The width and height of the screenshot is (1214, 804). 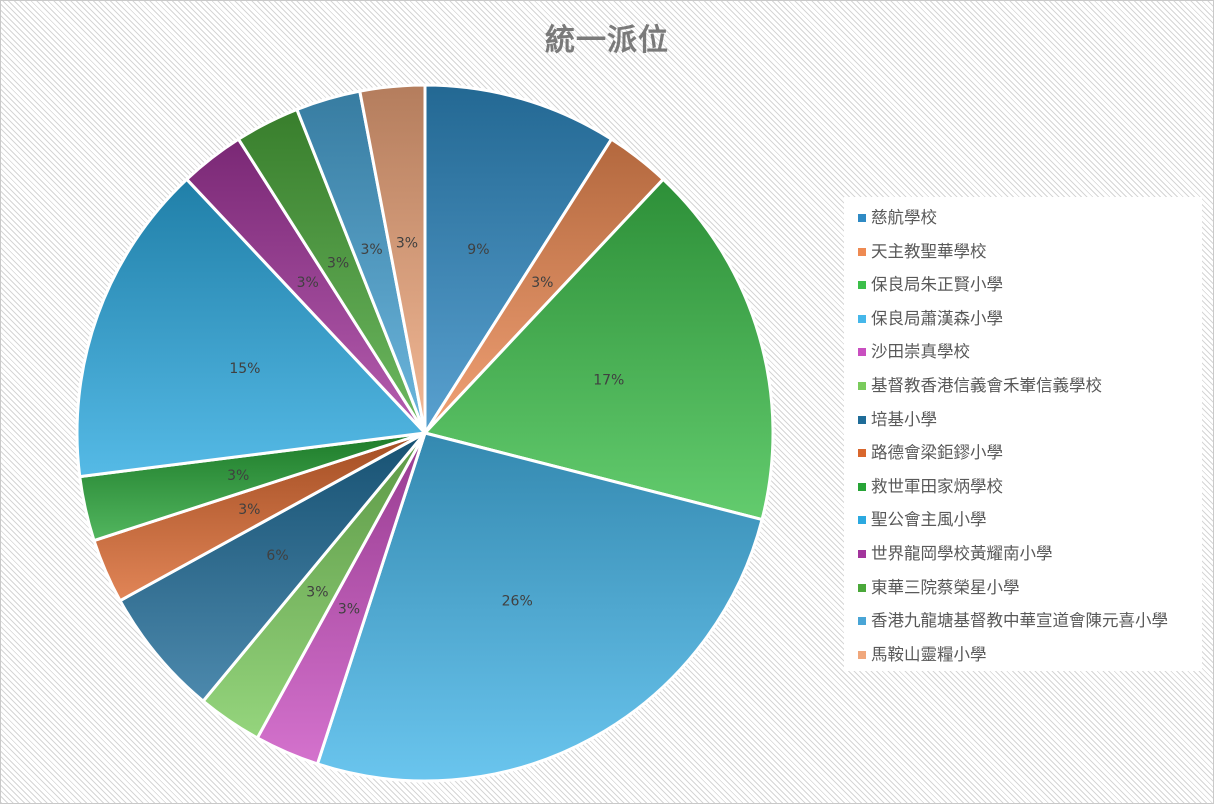 What do you see at coordinates (1023, 252) in the screenshot?
I see `legend-item: 天主教聖華學校` at bounding box center [1023, 252].